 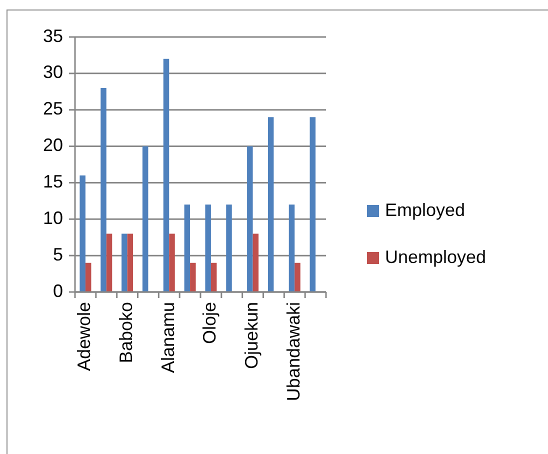 What do you see at coordinates (52, 145) in the screenshot?
I see `y-tick-label: 20` at bounding box center [52, 145].